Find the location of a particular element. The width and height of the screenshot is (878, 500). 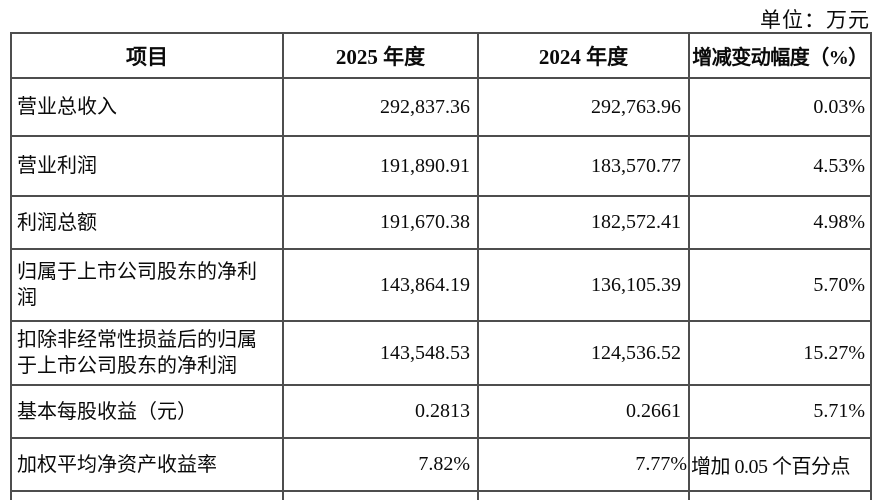

cell-2024-value: 183,570.77 is located at coordinates (583, 166).